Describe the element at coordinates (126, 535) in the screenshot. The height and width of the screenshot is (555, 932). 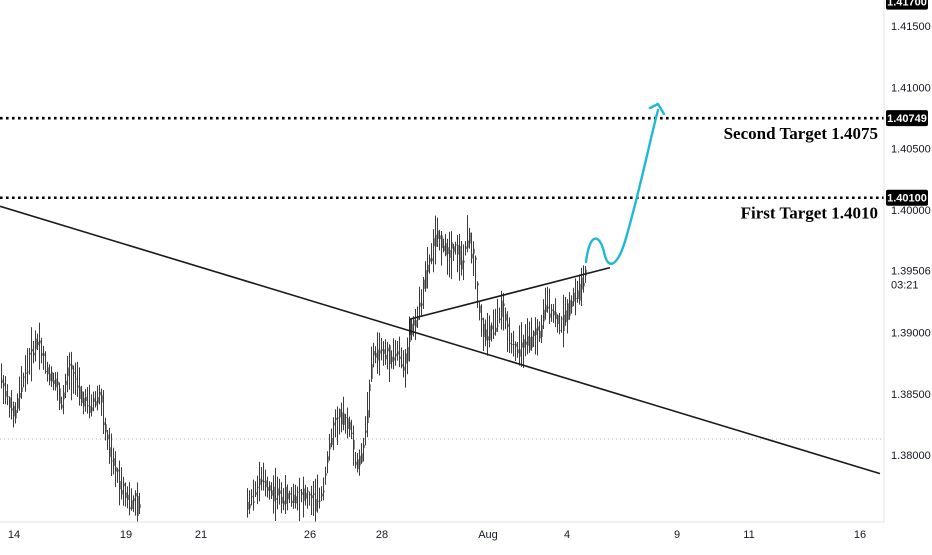
I see `x-tick-label: 19` at that location.